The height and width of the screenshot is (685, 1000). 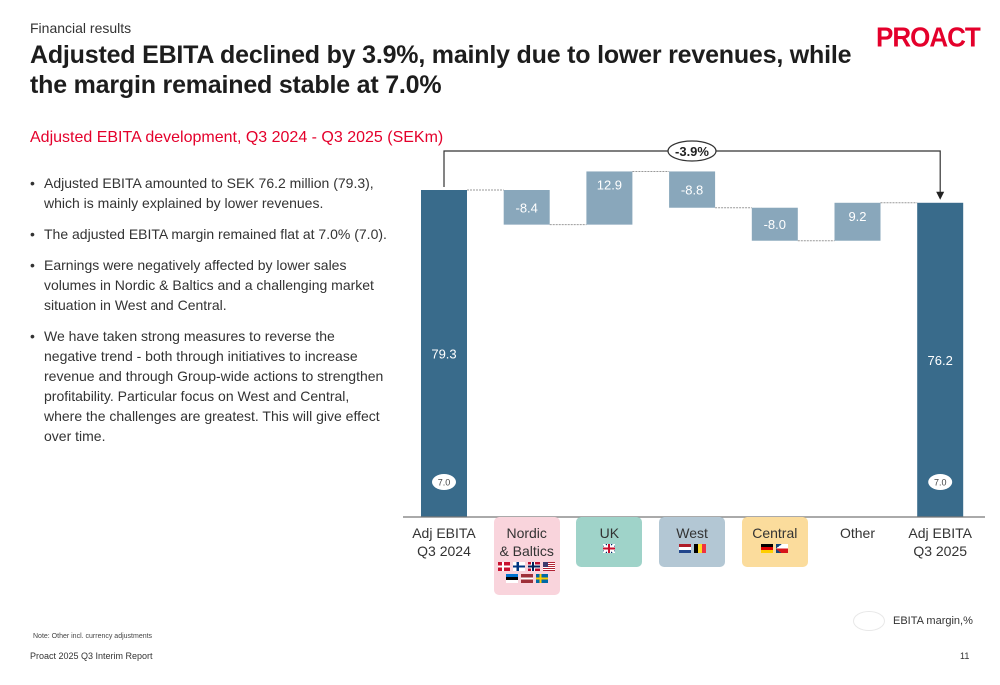 I want to click on category-label-line: Q3 2025, so click(x=940, y=551).